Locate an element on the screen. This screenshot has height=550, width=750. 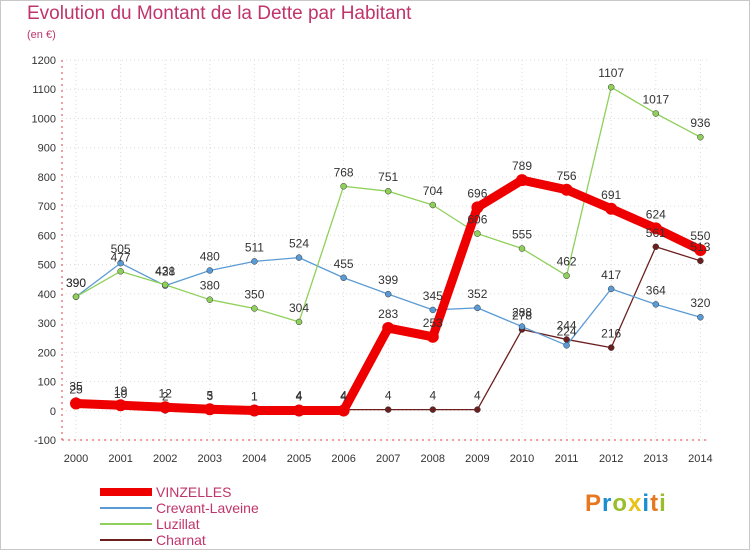
data-label: 352 is located at coordinates (477, 294).